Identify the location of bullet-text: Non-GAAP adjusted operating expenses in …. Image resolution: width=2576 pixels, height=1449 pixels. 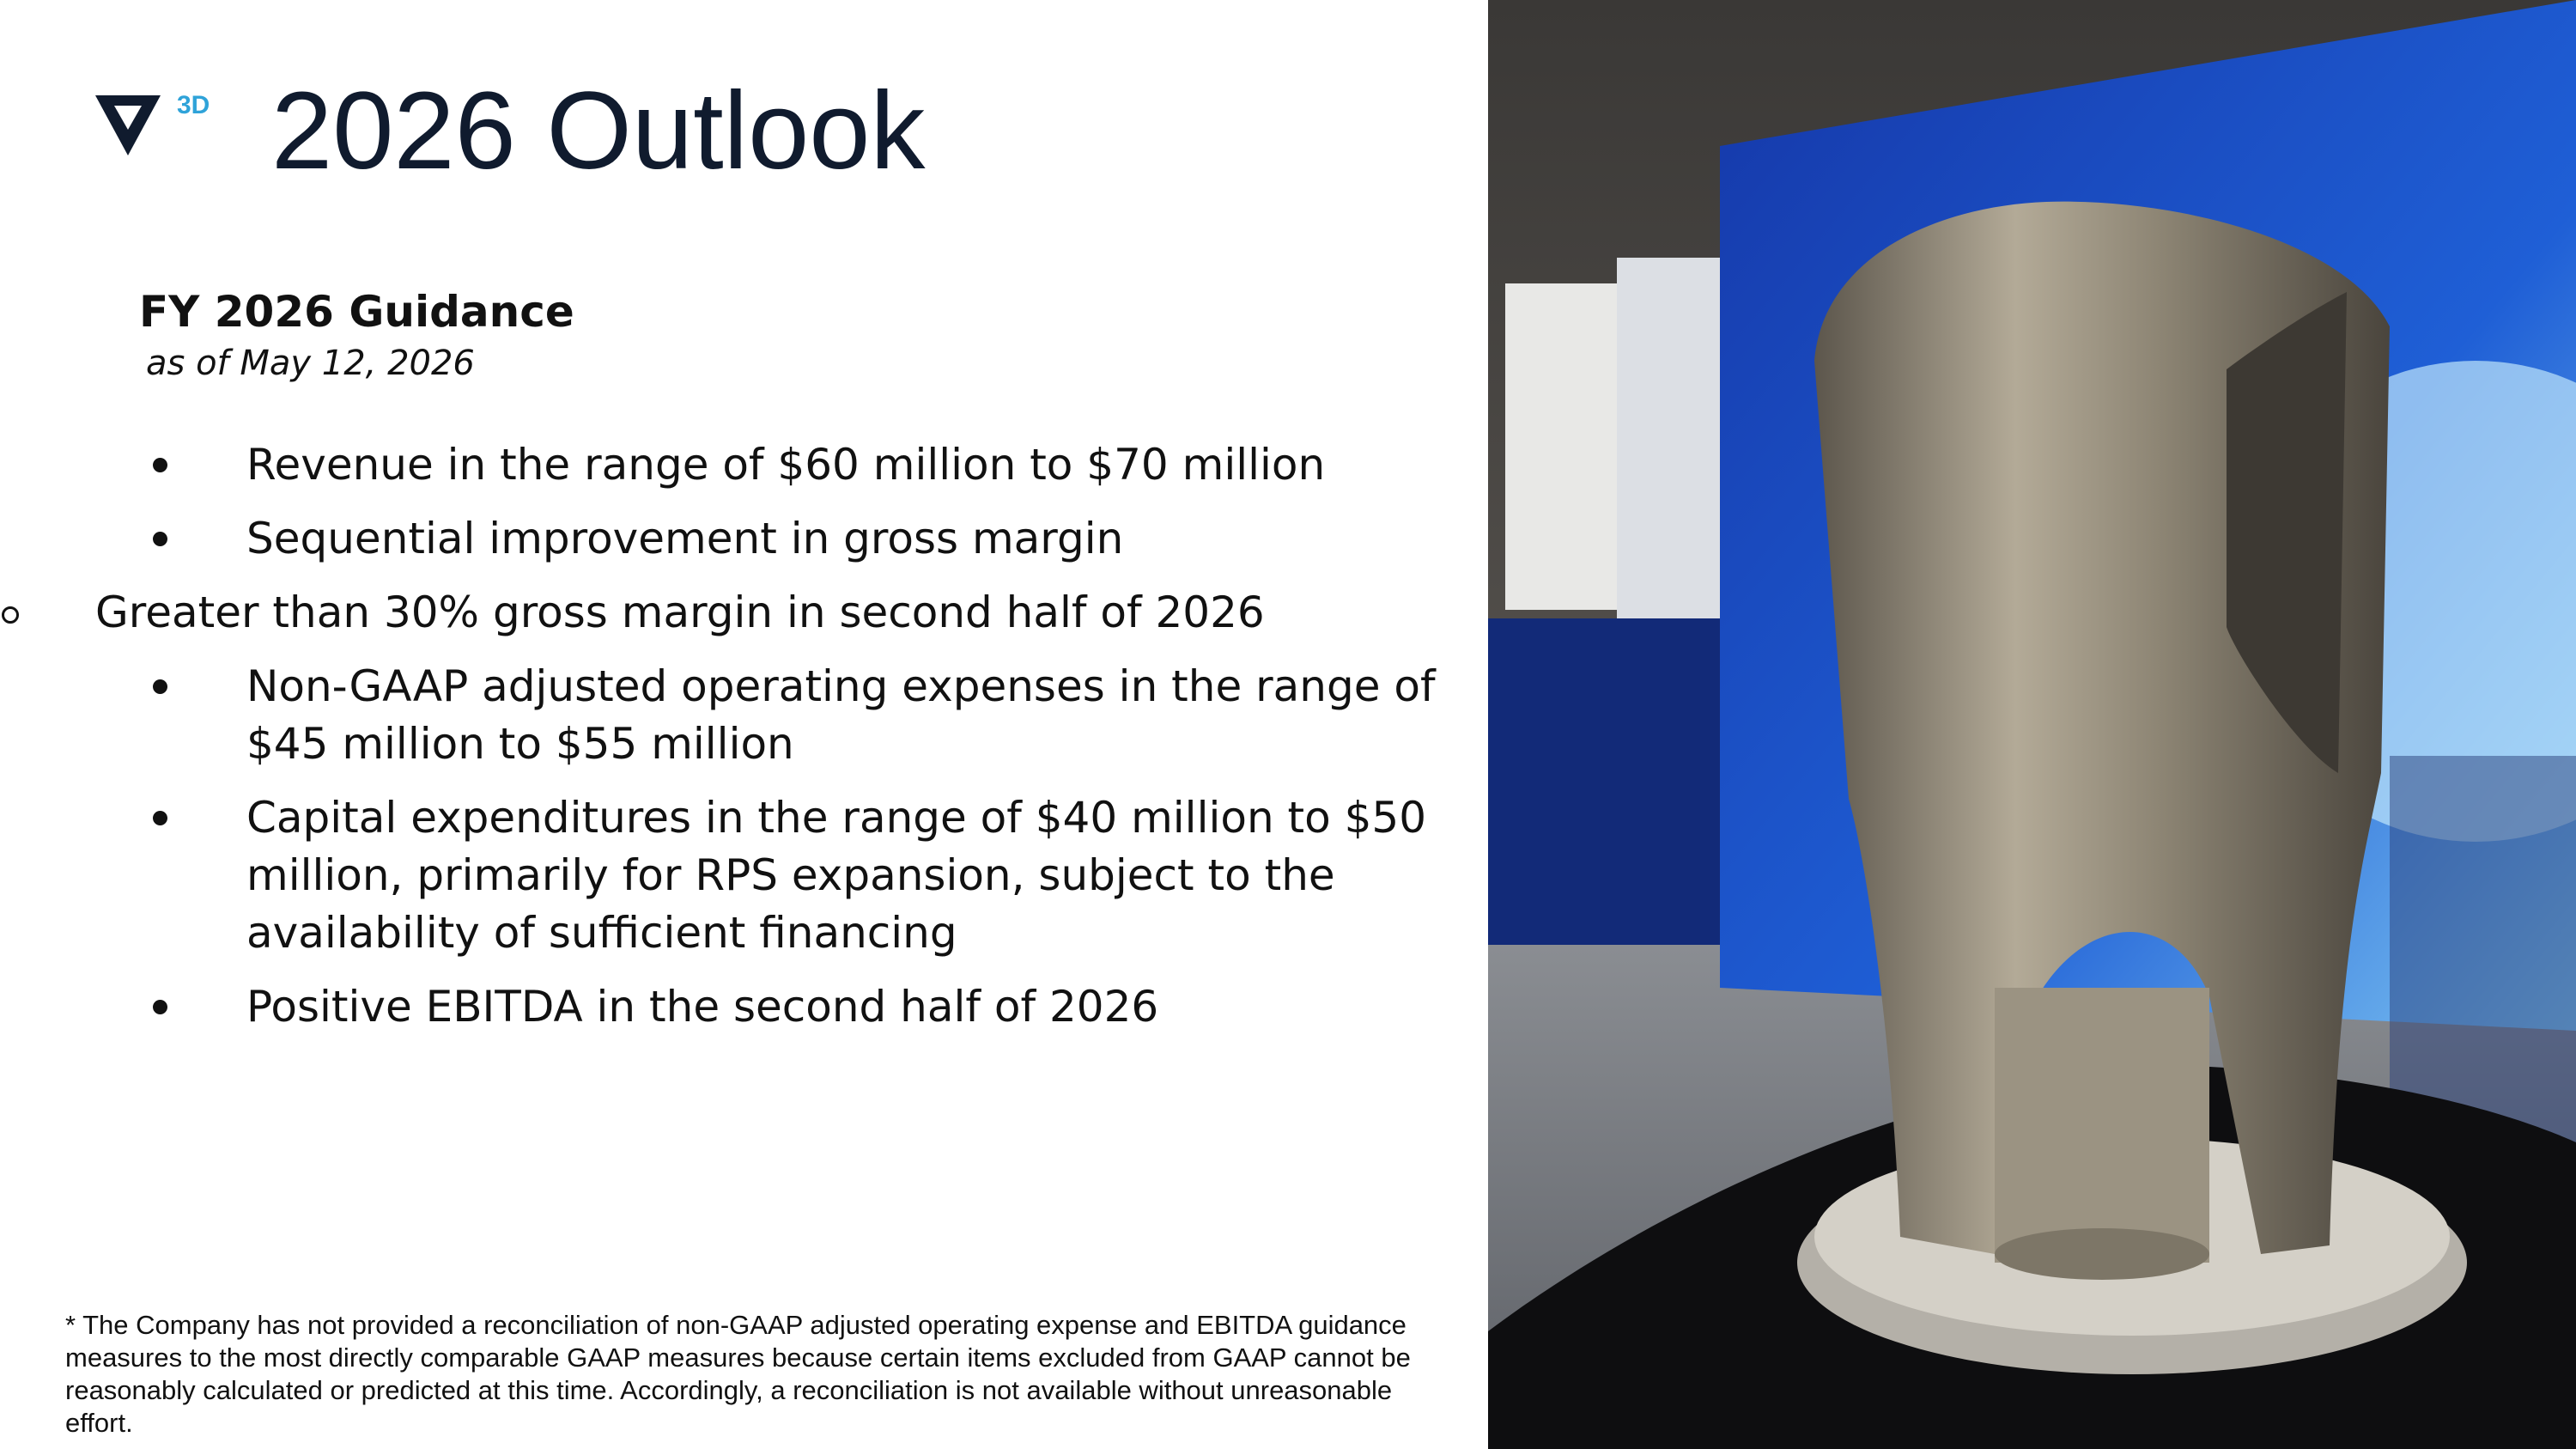
(841, 715).